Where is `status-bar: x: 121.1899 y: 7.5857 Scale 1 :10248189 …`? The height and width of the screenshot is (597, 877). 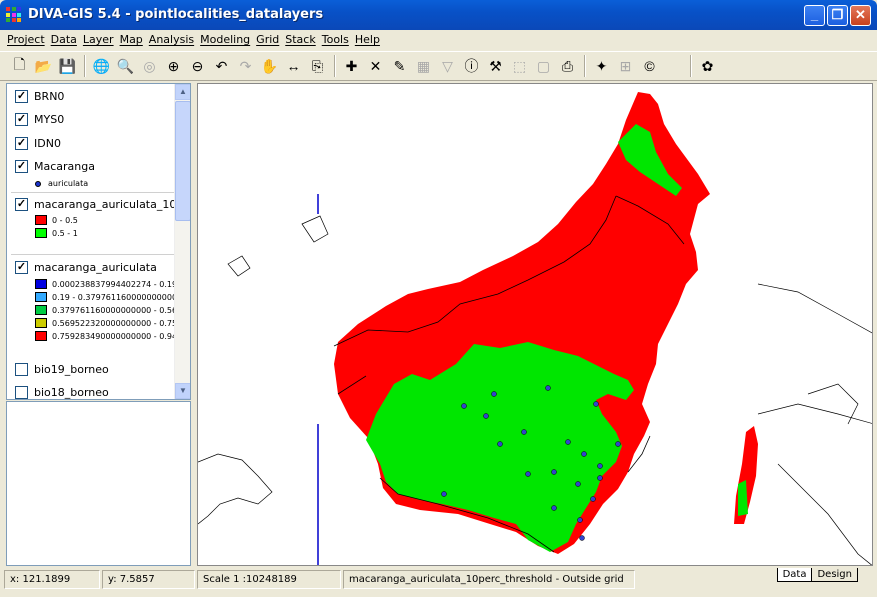 status-bar: x: 121.1899 y: 7.5857 Scale 1 :10248189 … is located at coordinates (438, 579).